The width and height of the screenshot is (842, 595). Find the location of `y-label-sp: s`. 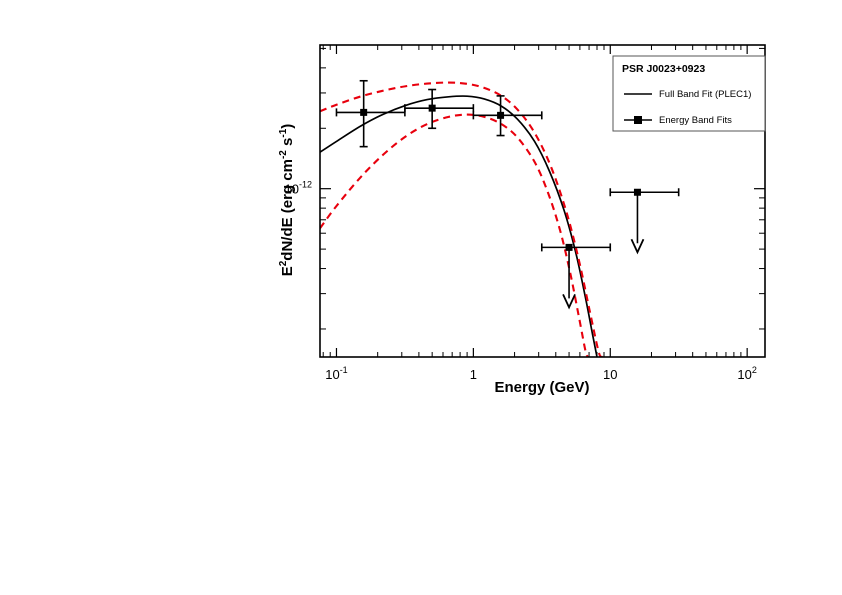

y-label-sp: s is located at coordinates (287, 144).